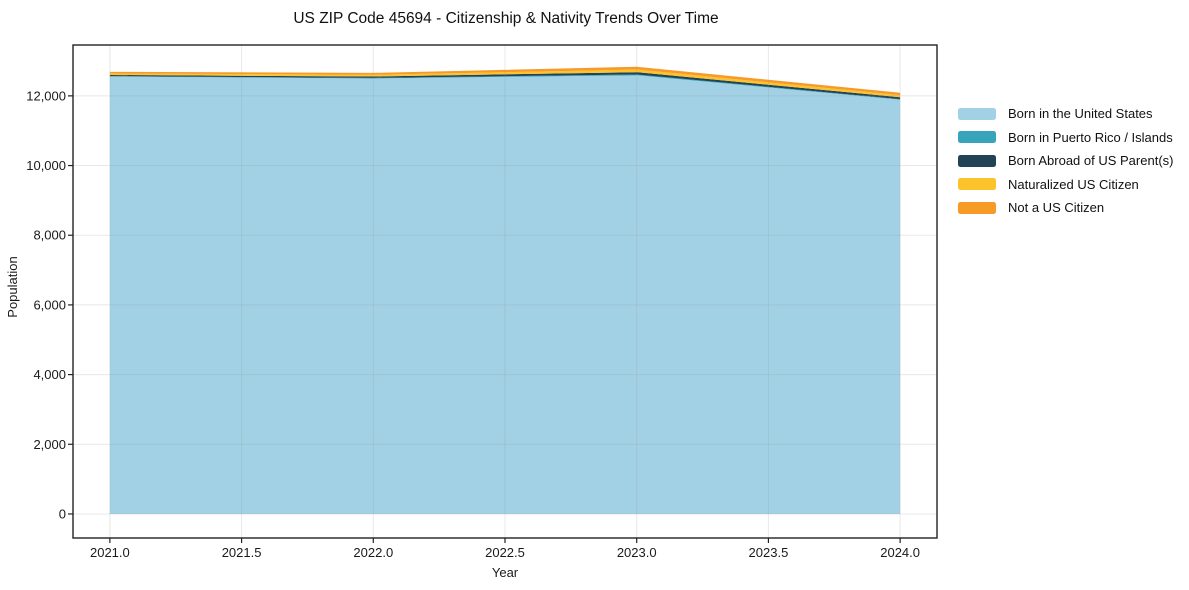 The width and height of the screenshot is (1189, 590). I want to click on y-tick-label: 2,000, so click(49, 444).